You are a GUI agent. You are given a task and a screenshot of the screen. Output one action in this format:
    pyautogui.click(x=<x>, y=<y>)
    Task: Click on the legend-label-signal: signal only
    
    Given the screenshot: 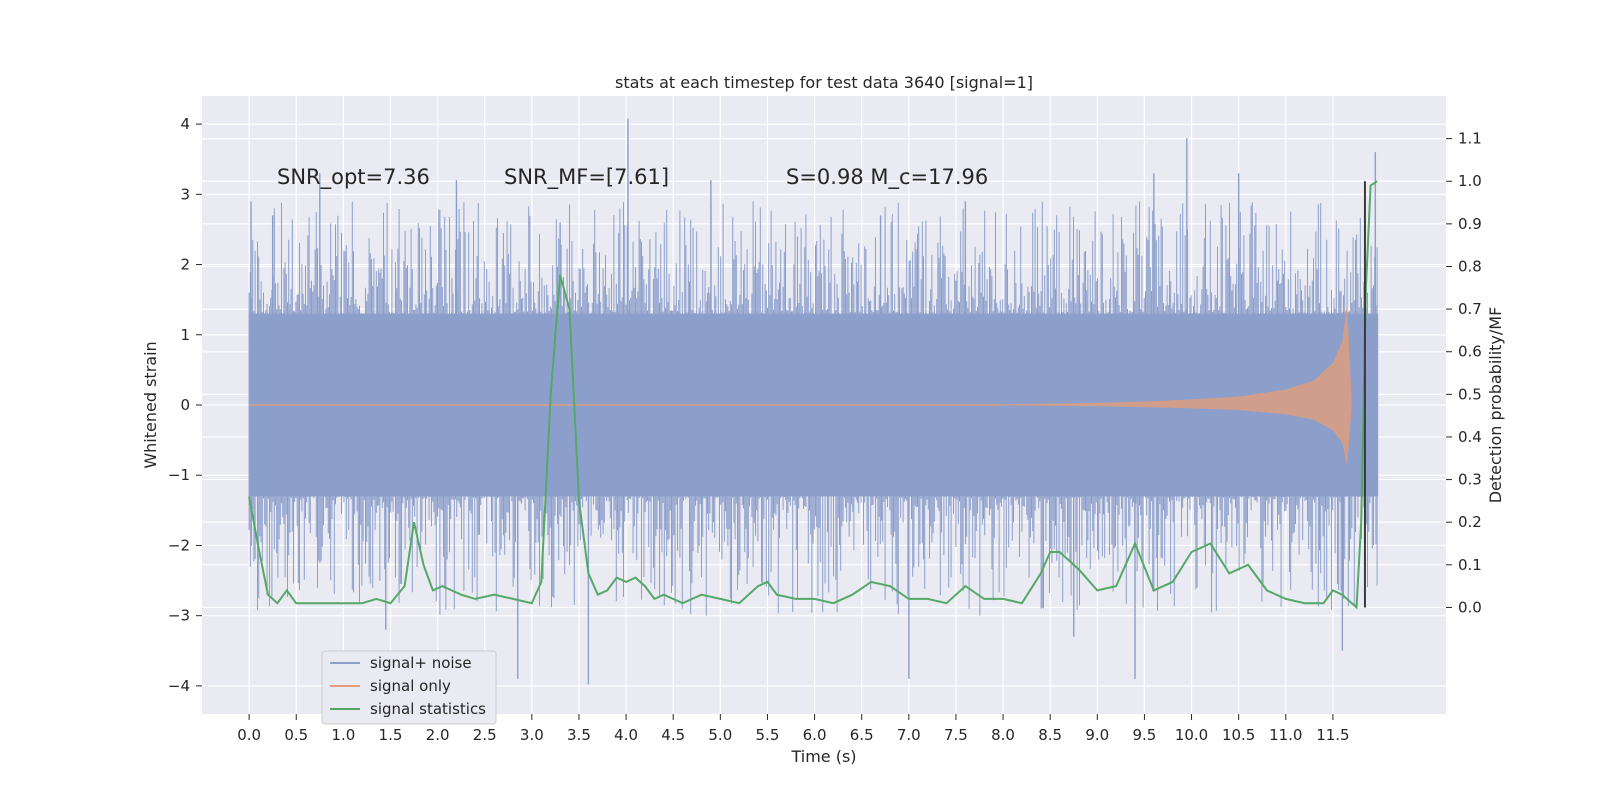 What is the action you would take?
    pyautogui.click(x=410, y=686)
    